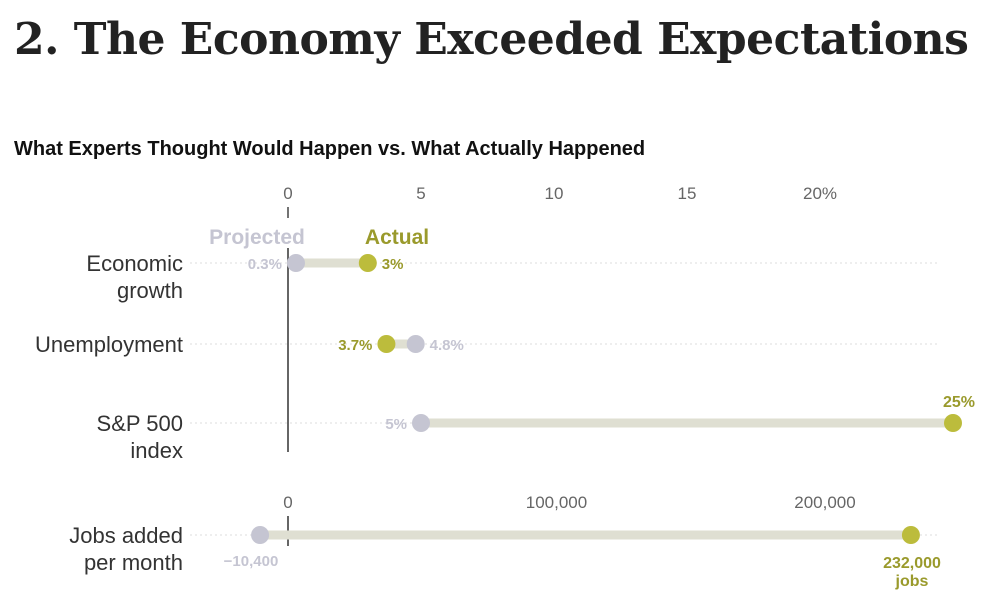 This screenshot has height=593, width=1004. Describe the element at coordinates (397, 237) in the screenshot. I see `legend-actual: Actual` at that location.